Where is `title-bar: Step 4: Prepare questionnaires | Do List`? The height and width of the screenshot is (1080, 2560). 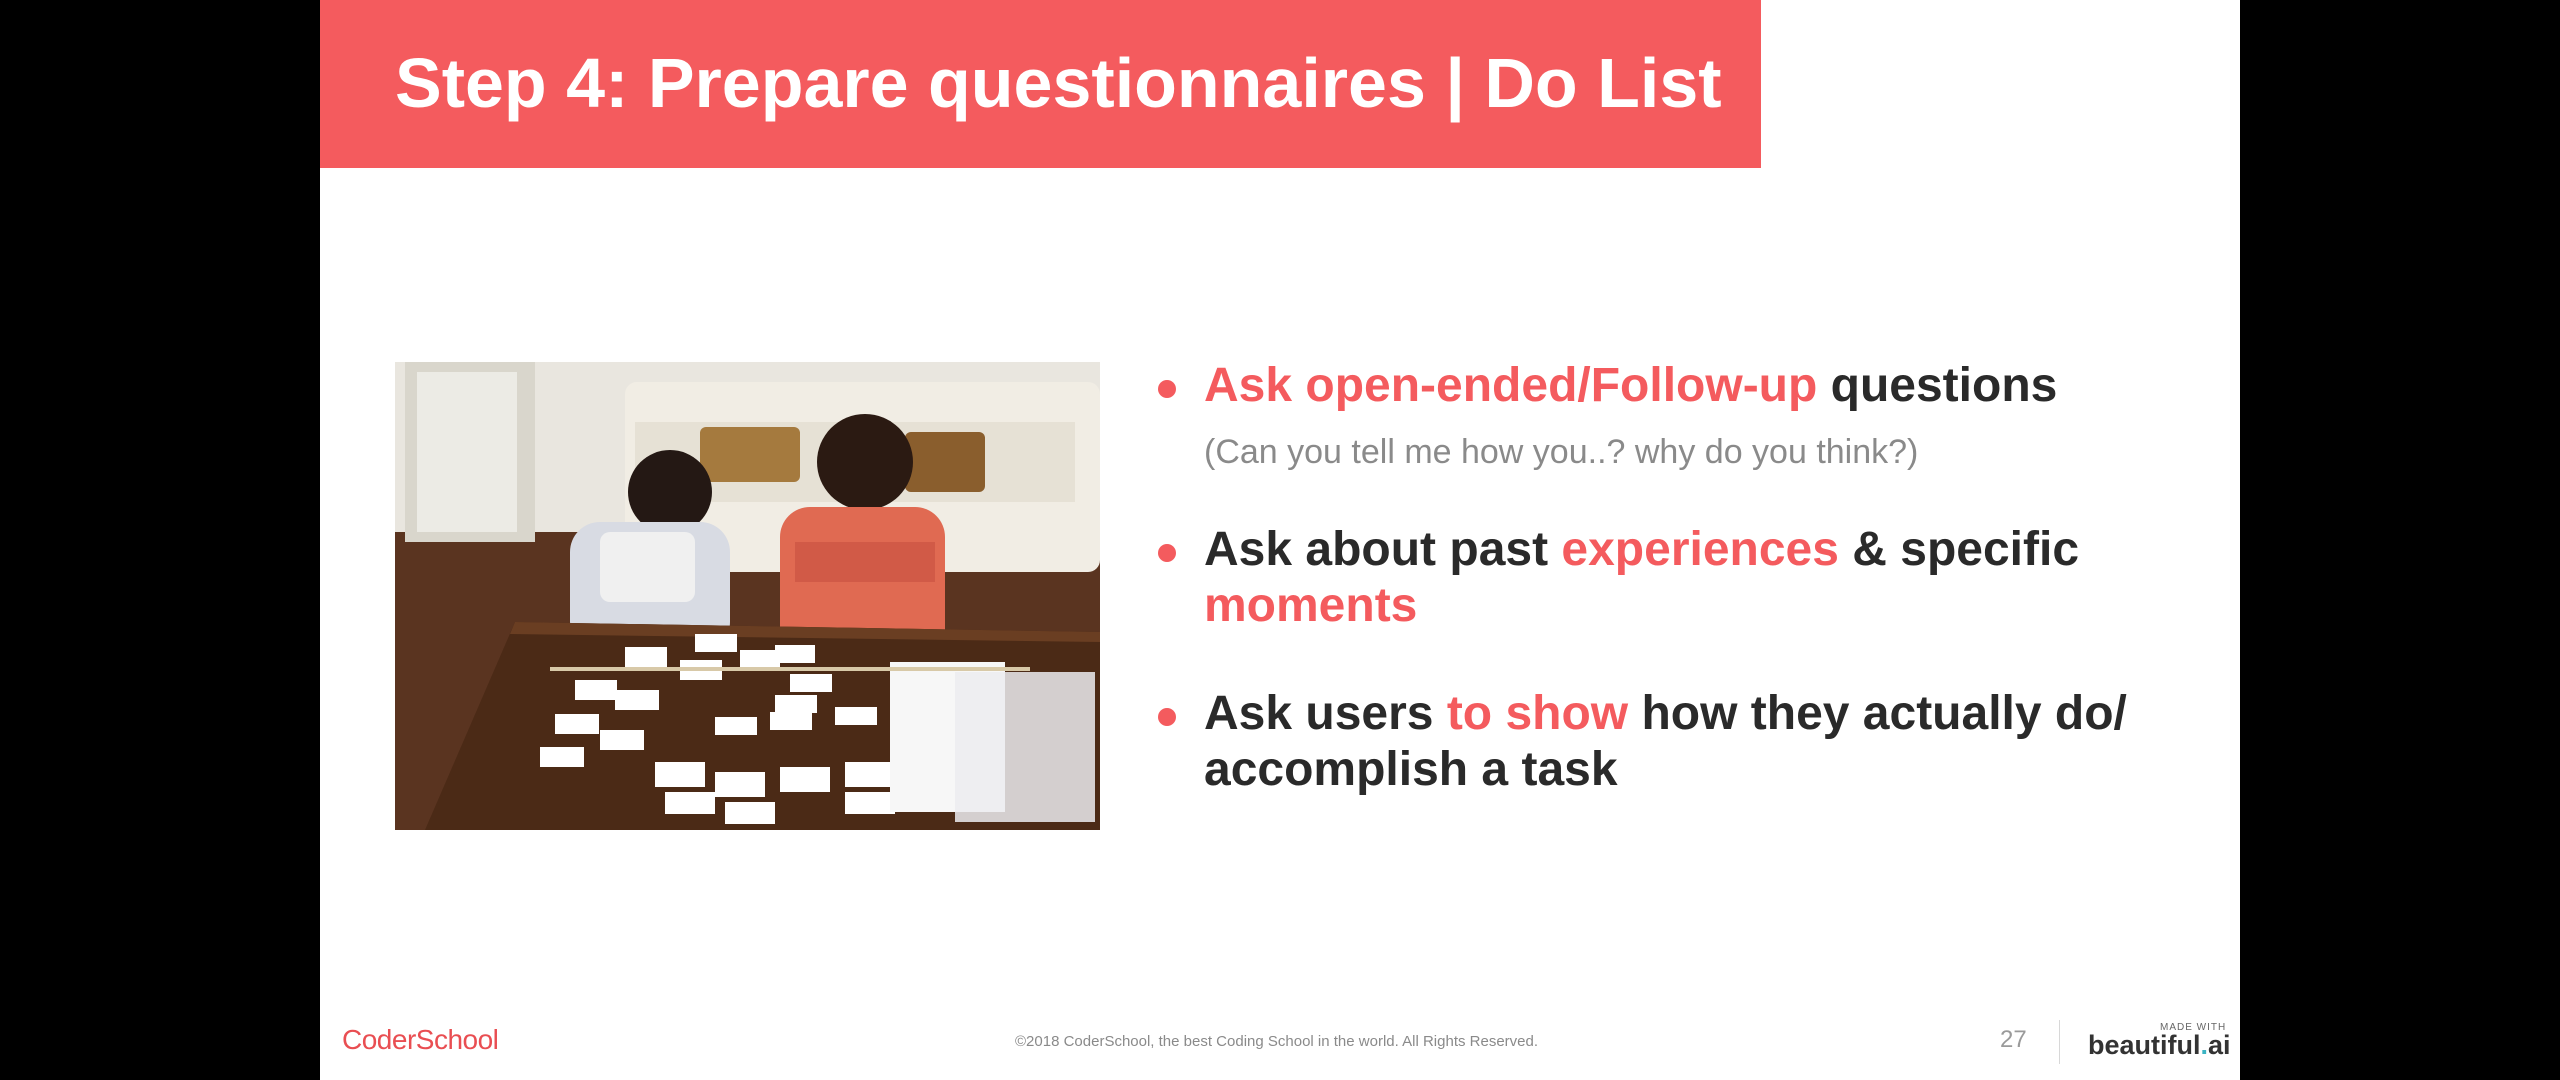 title-bar: Step 4: Prepare questionnaires | Do List is located at coordinates (1040, 84).